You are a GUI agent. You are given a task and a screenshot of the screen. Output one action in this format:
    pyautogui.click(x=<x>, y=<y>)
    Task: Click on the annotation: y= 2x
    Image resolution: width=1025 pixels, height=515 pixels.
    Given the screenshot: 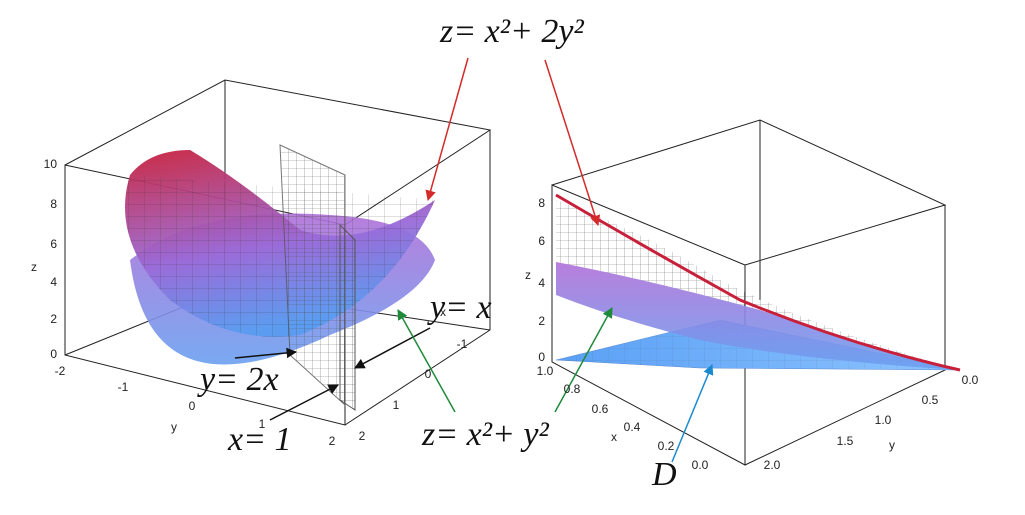 What is the action you would take?
    pyautogui.click(x=238, y=379)
    